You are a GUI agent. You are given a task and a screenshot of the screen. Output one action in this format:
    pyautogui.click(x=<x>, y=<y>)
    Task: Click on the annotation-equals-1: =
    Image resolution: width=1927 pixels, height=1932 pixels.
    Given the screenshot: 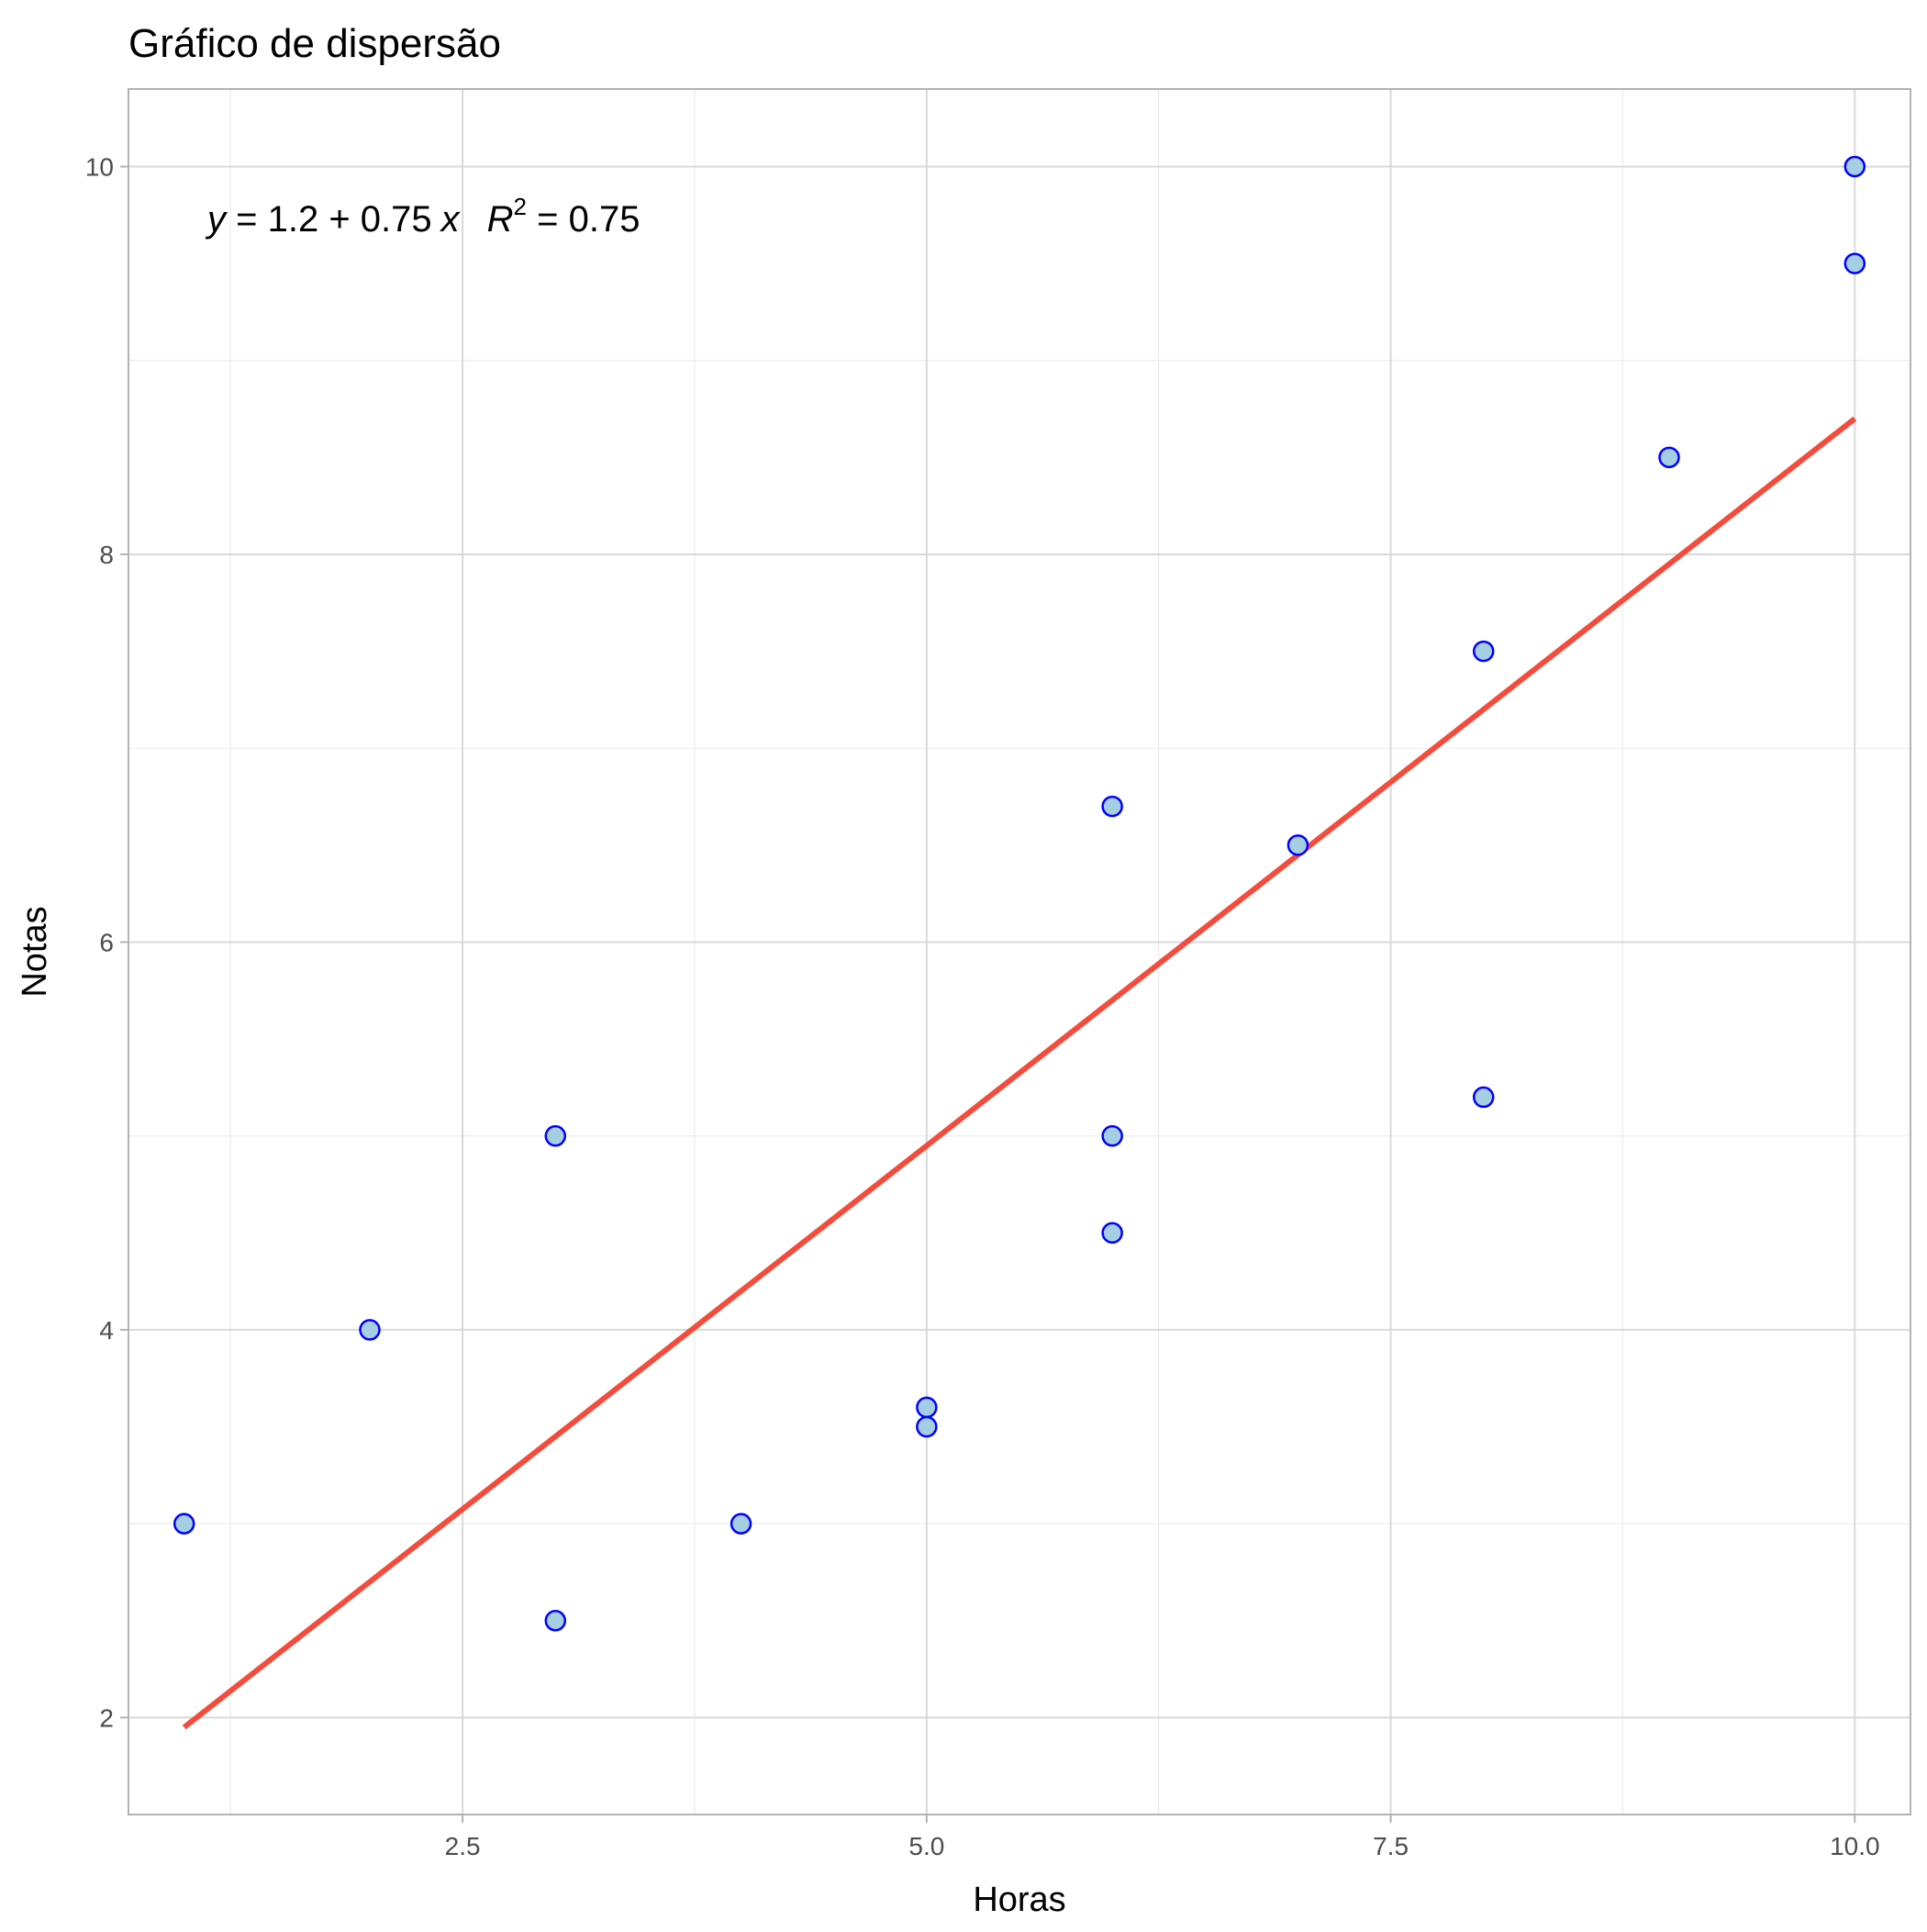 What is the action you would take?
    pyautogui.click(x=247, y=219)
    